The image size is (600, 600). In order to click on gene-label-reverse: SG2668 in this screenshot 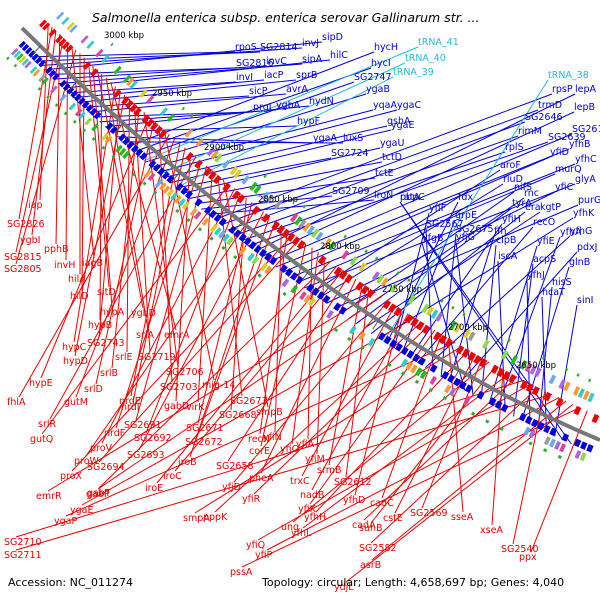, I will do `click(238, 415)`.